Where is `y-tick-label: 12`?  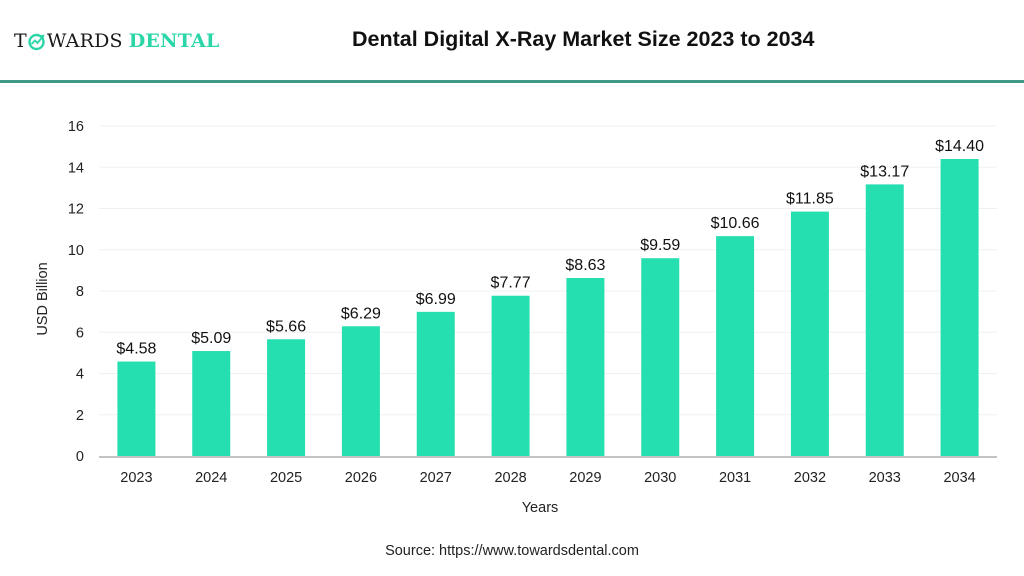
y-tick-label: 12 is located at coordinates (76, 210).